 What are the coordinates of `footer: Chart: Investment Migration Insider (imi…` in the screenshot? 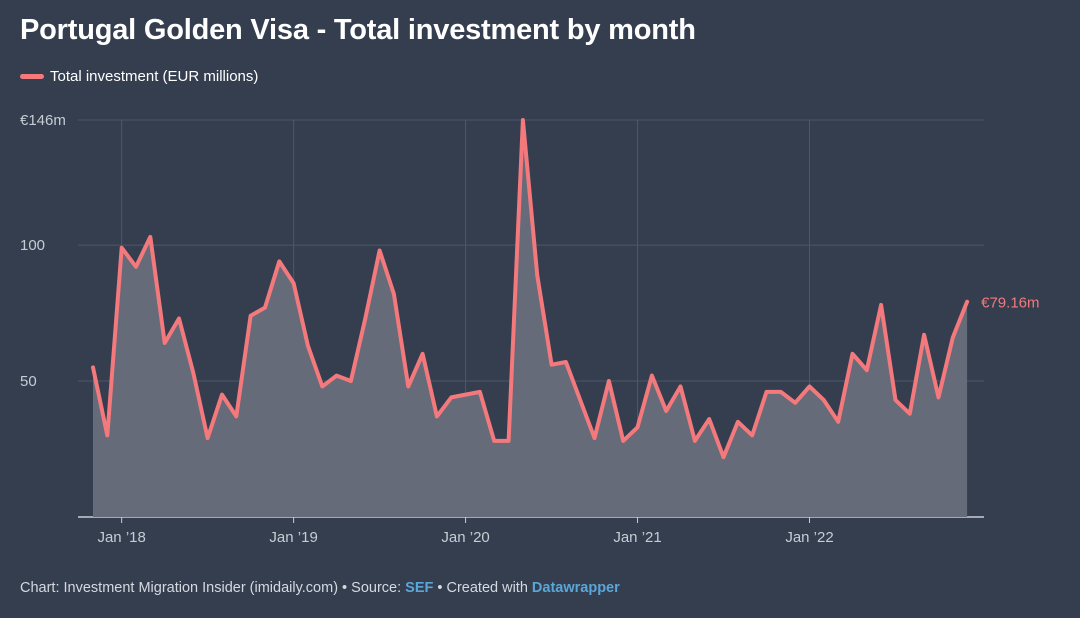 It's located at (320, 588).